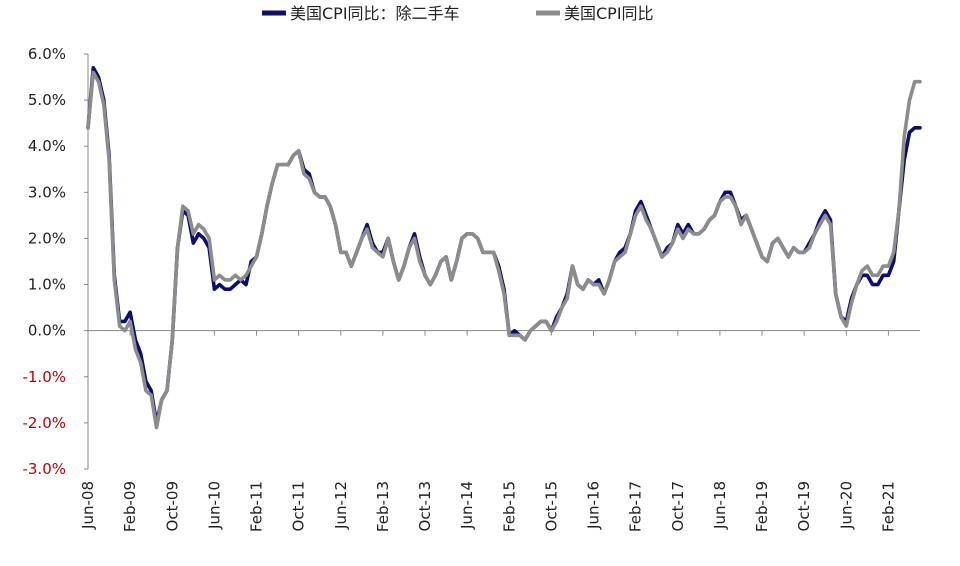 Image resolution: width=960 pixels, height=566 pixels. Describe the element at coordinates (375, 13) in the screenshot. I see `legend-item-cpi-ex-used-cars-label: 美国CPI同比：除二手车` at that location.